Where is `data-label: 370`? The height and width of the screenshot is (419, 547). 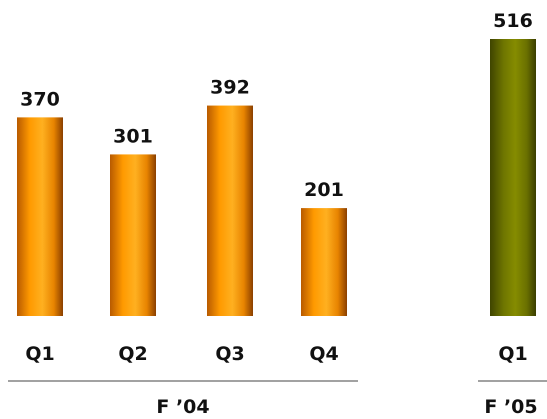 data-label: 370 is located at coordinates (40, 99).